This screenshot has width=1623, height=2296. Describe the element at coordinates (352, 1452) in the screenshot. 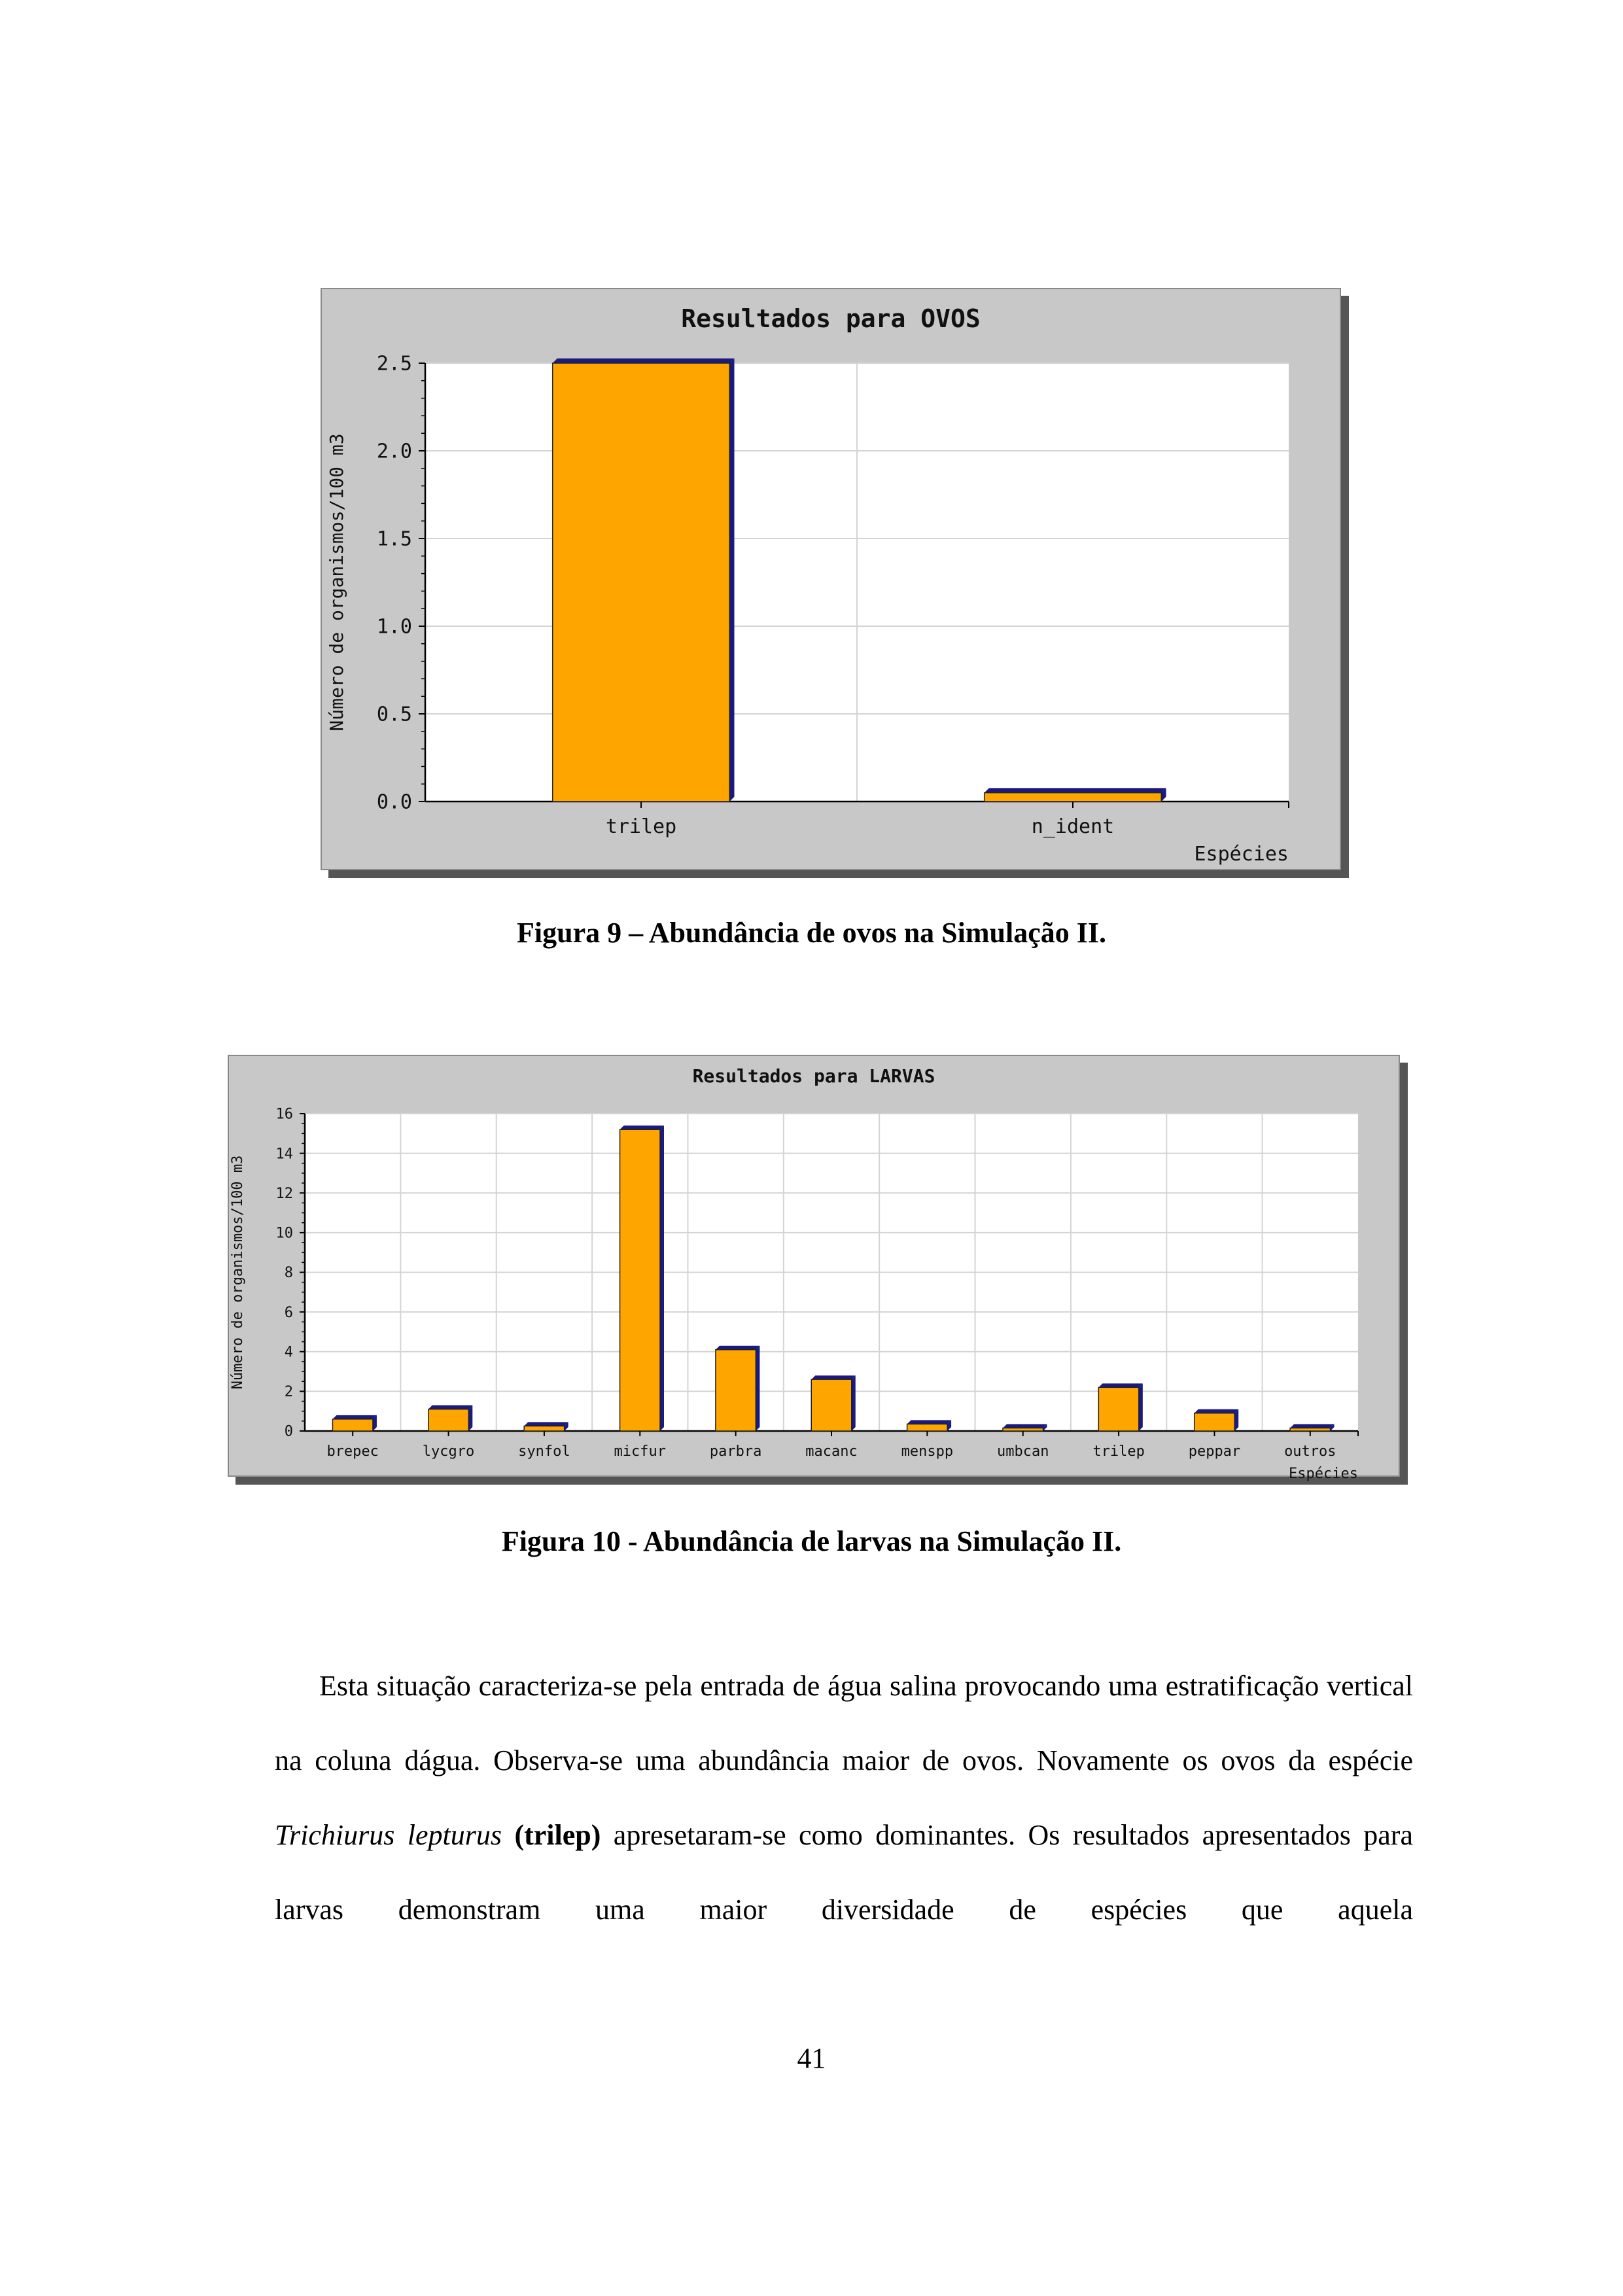

I see `larvas-x-tick-label: brepec` at that location.